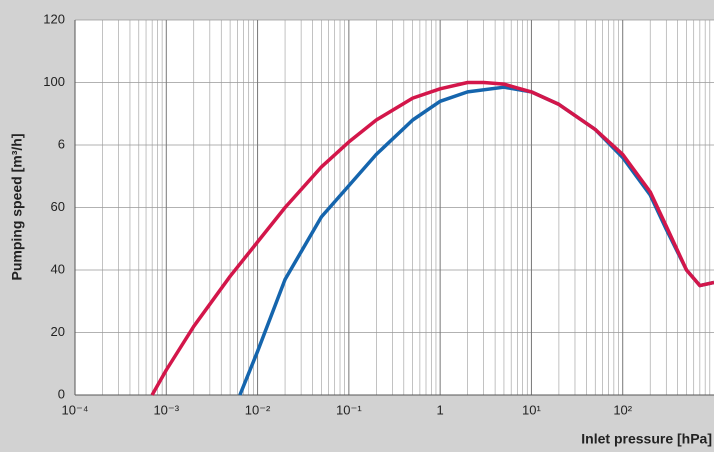 Image resolution: width=714 pixels, height=452 pixels. Describe the element at coordinates (54, 81) in the screenshot. I see `y-tick-label: 100` at that location.